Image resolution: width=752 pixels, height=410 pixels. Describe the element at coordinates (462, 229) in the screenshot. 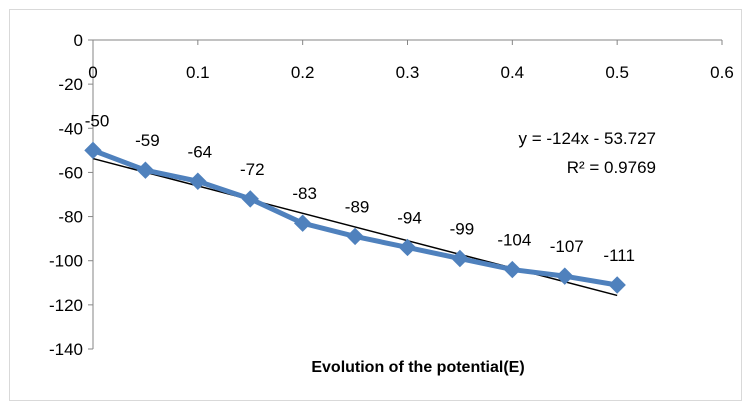

I see `data-label: -99` at that location.